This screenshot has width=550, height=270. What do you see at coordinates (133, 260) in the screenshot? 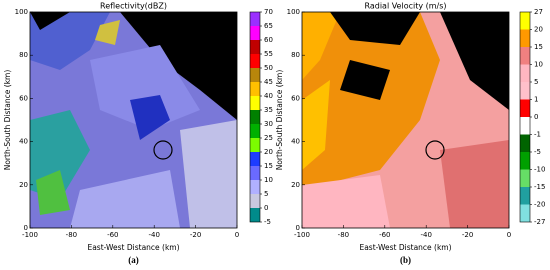
I see `panel-label: (a)` at bounding box center [133, 260].